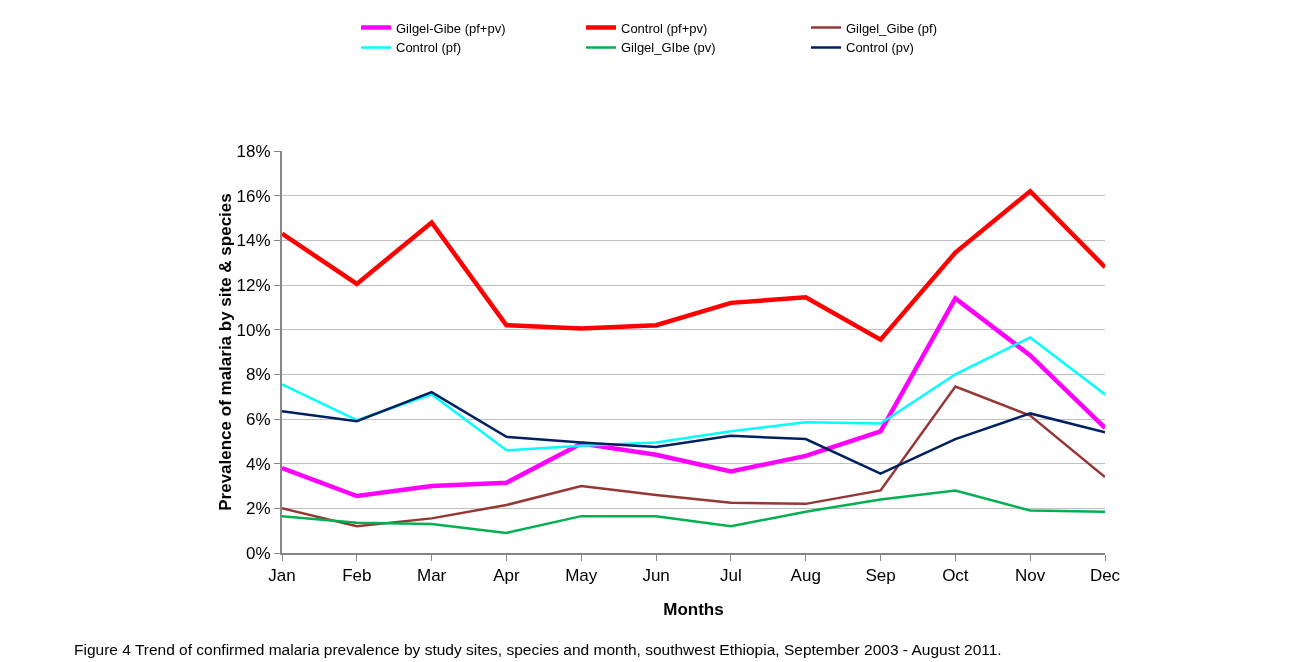 This screenshot has height=662, width=1290. What do you see at coordinates (253, 196) in the screenshot?
I see `y-tick-label: 16%` at bounding box center [253, 196].